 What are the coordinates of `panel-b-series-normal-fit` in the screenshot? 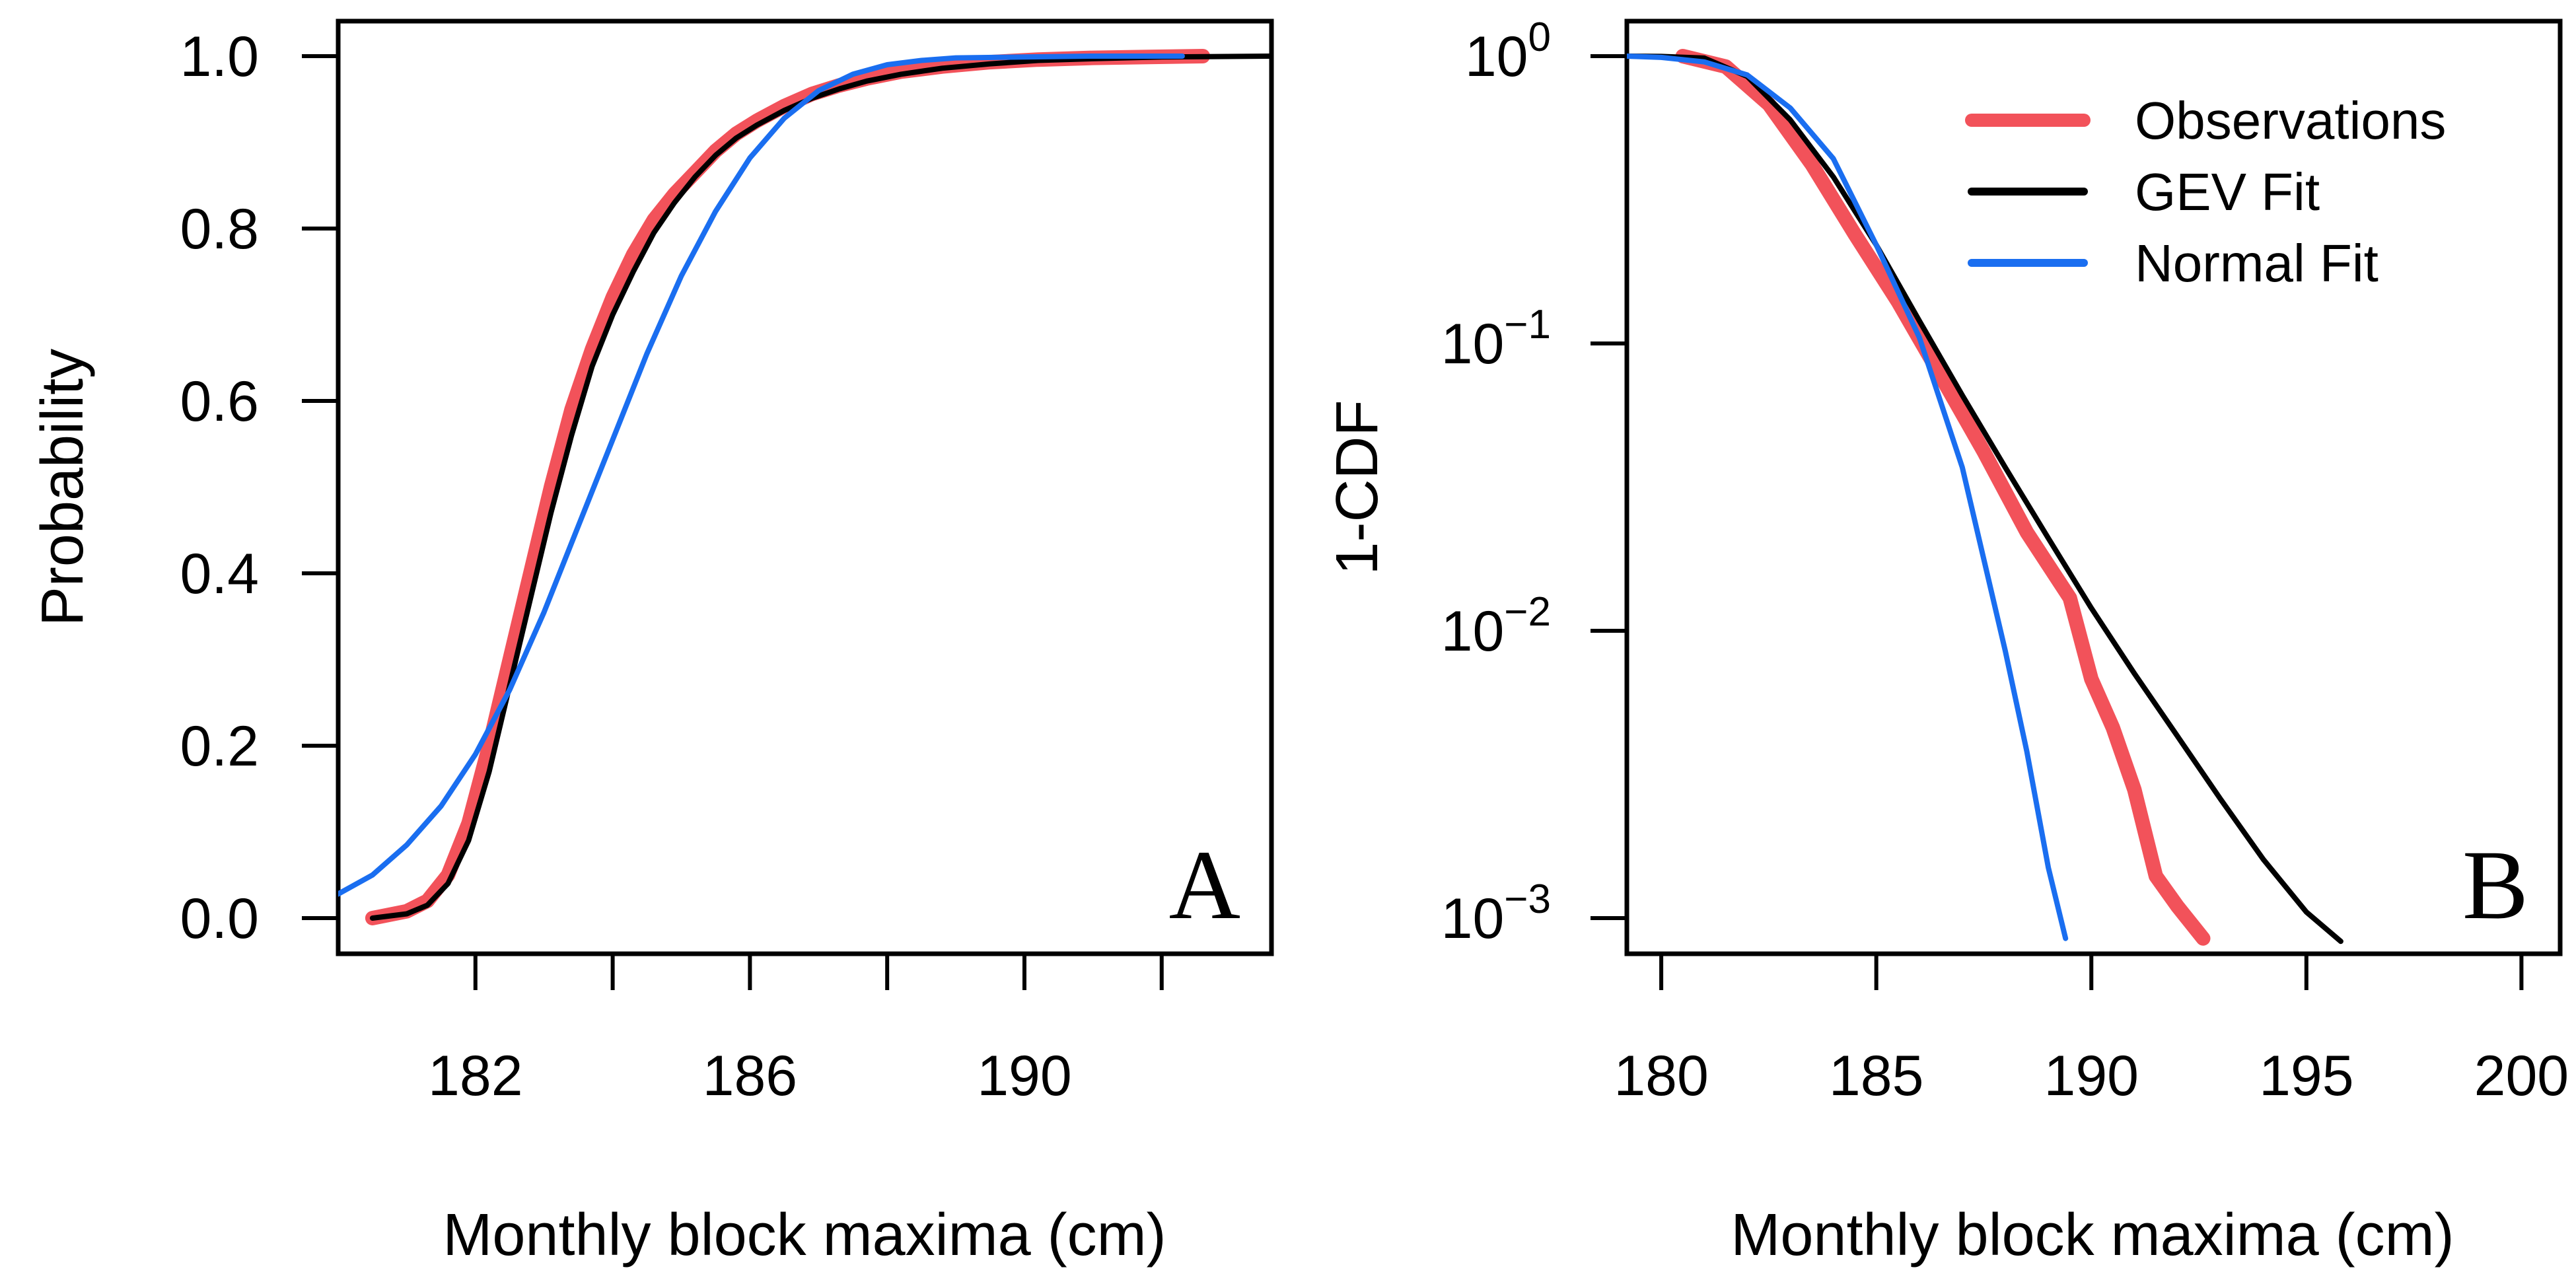 It's located at (1848, 497).